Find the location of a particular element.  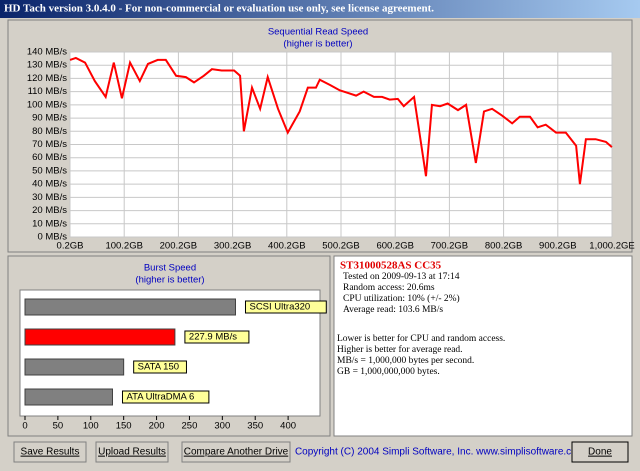

info-line: Average read: 103.6 MB/s is located at coordinates (393, 310).